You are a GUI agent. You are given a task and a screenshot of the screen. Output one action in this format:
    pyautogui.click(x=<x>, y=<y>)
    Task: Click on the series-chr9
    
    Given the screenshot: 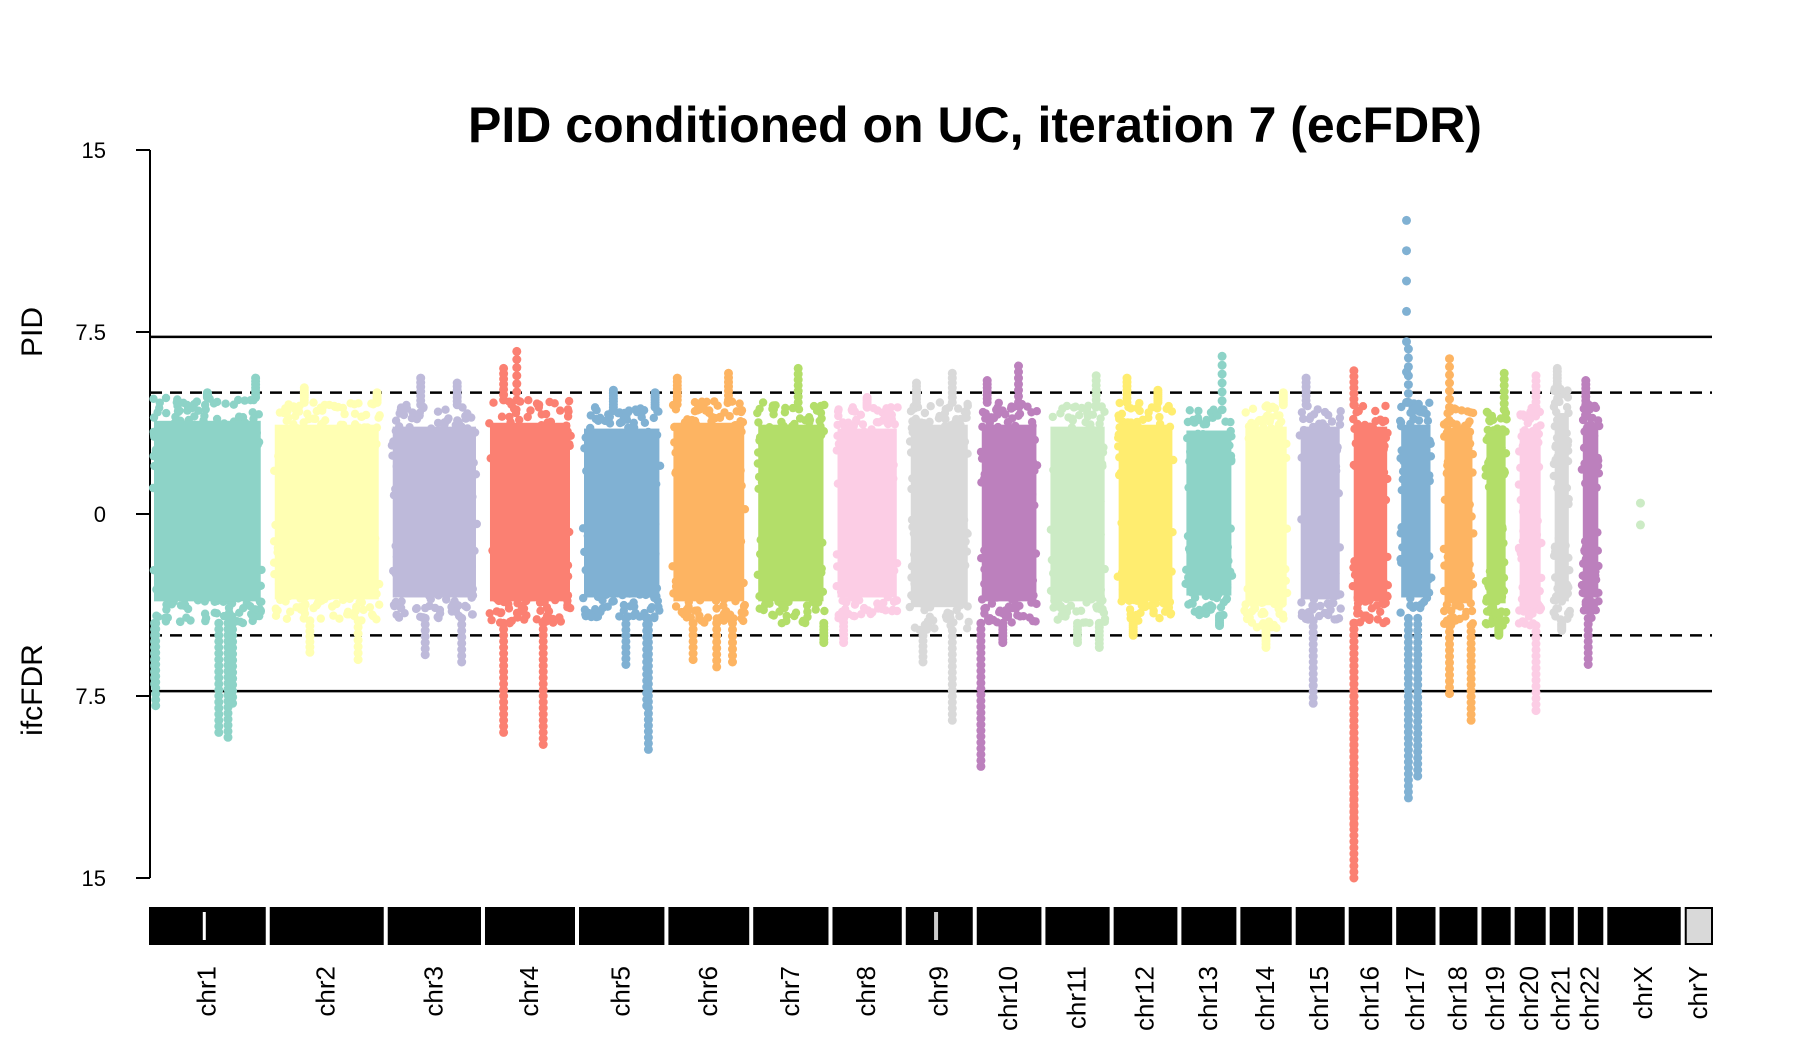 What is the action you would take?
    pyautogui.click(x=939, y=546)
    